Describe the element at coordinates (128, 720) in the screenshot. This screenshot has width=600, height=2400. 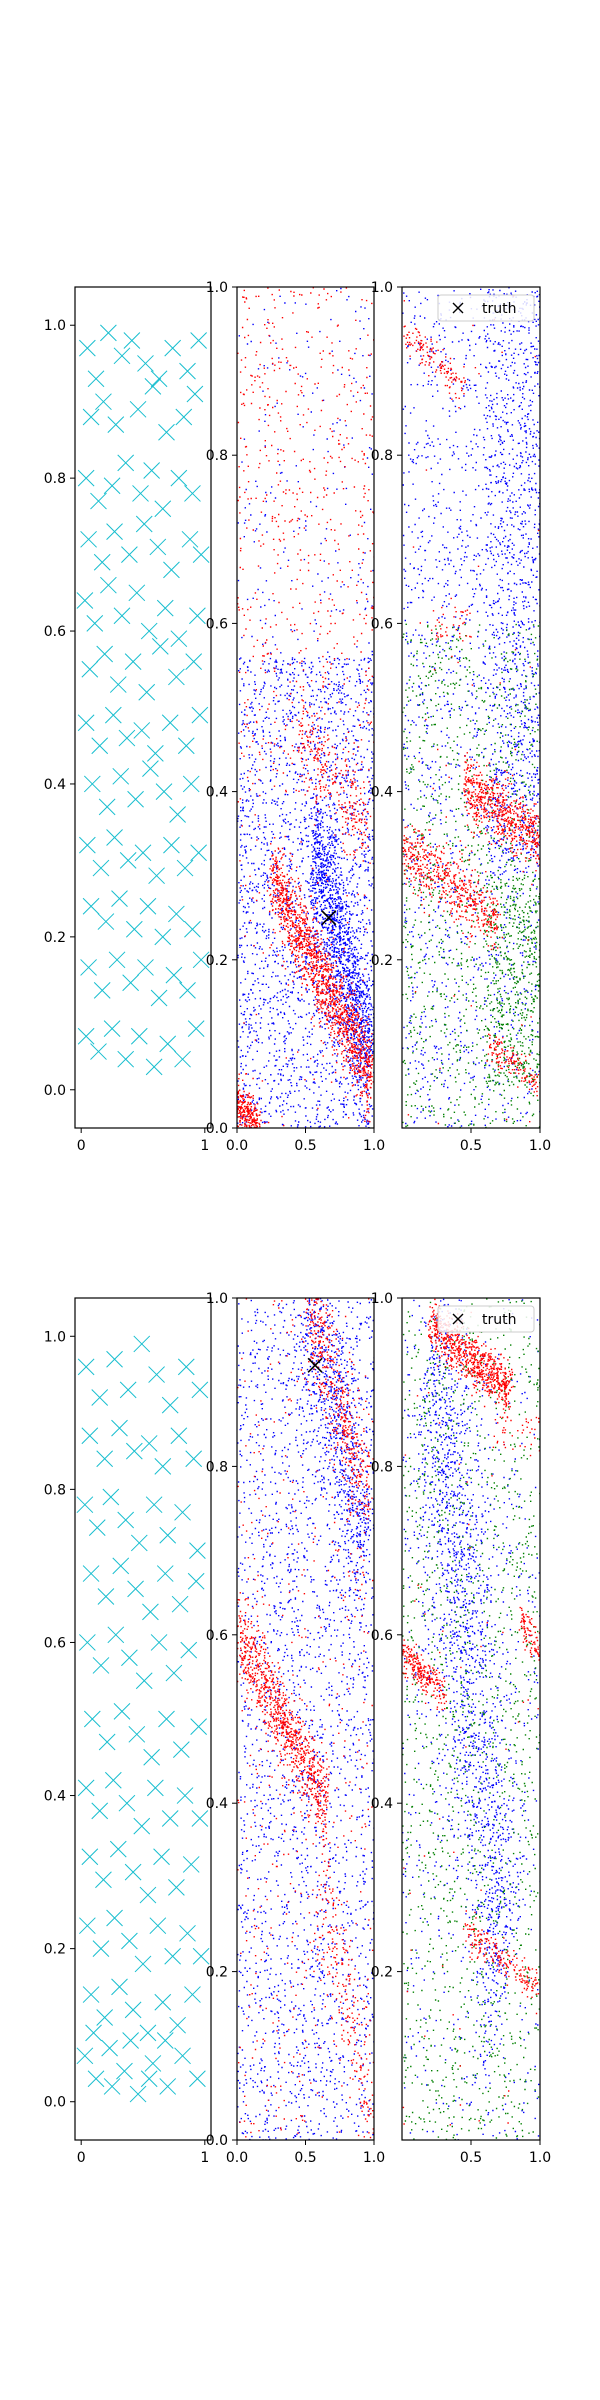
I see `subplot-r1c1: 0 1 0.0 0.2 0.4 0.6 0.8 1.0` at that location.